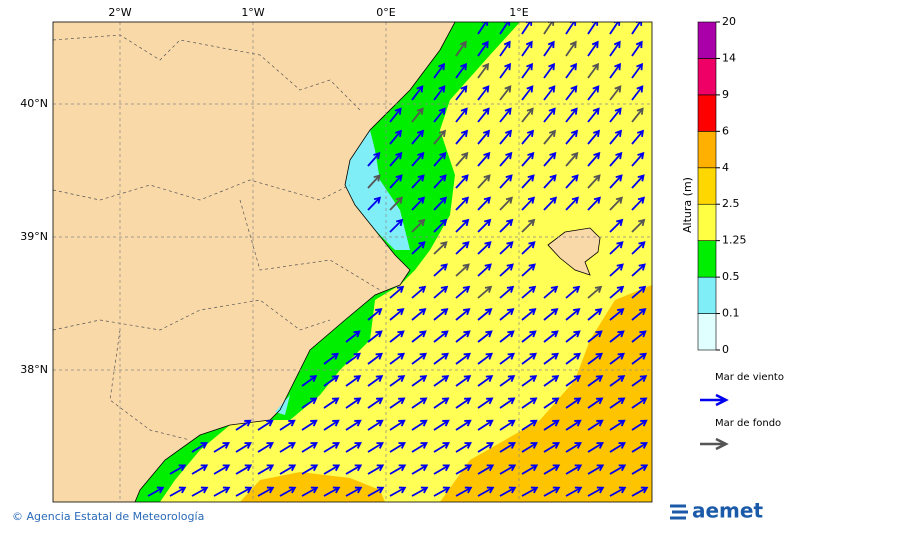 This screenshot has height=537, width=900. What do you see at coordinates (707, 40) in the screenshot?
I see `colorbar-band` at bounding box center [707, 40].